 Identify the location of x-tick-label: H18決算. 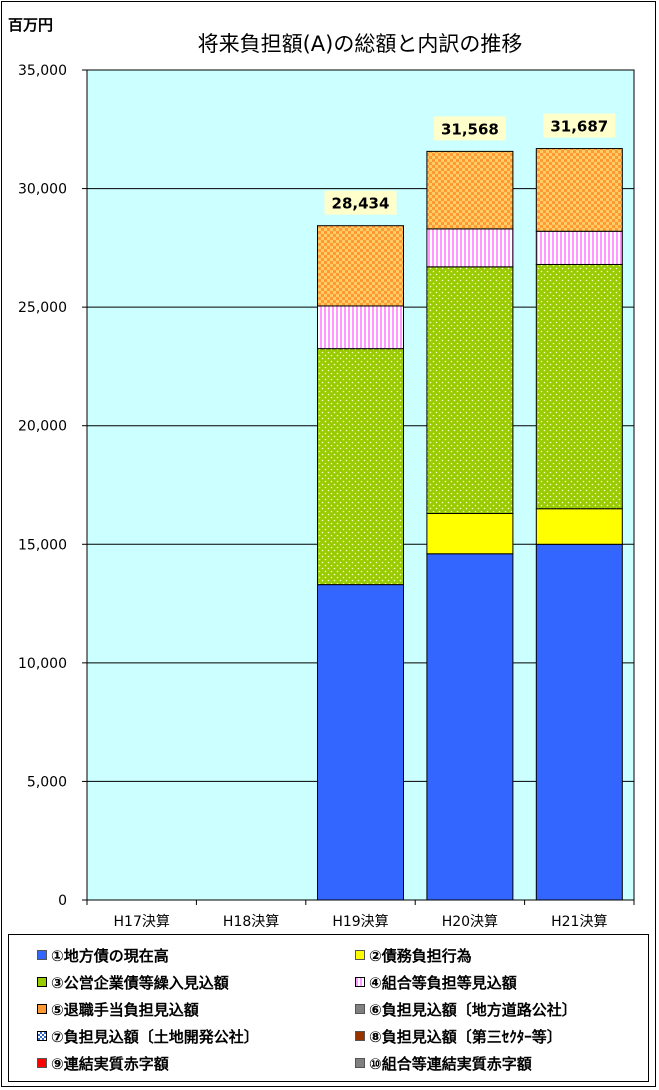
(251, 922).